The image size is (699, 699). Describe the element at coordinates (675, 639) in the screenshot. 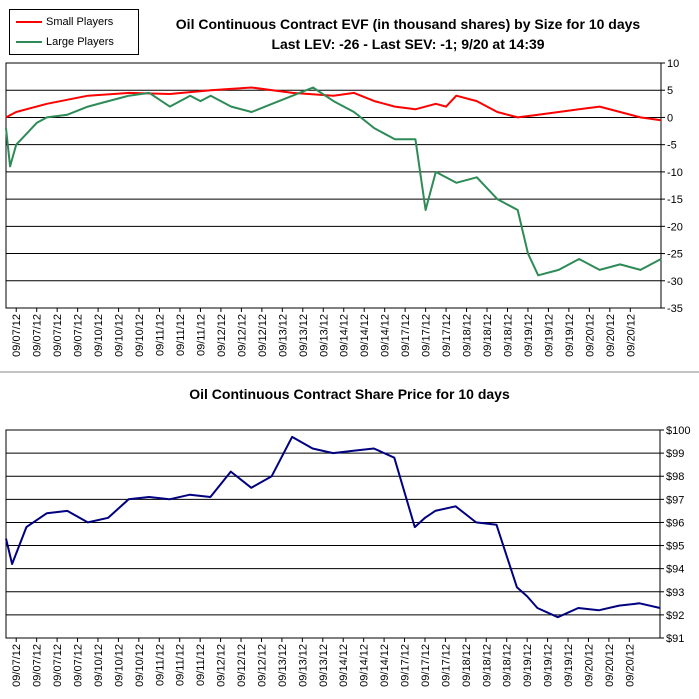

I see `chart-2-y-tick-label: $91` at that location.